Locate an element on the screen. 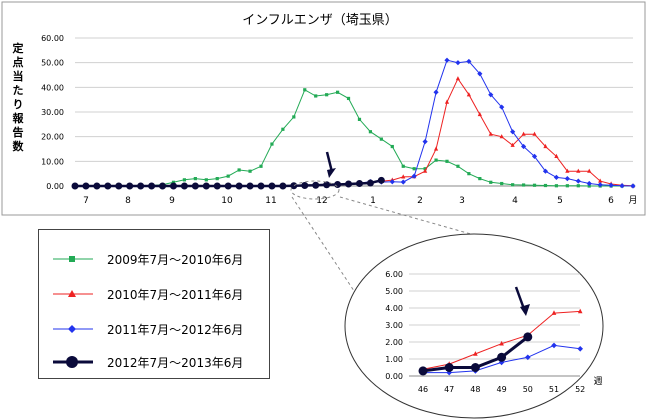 This screenshot has height=420, width=650. main-y-tick-label: 50.00 is located at coordinates (52, 63).